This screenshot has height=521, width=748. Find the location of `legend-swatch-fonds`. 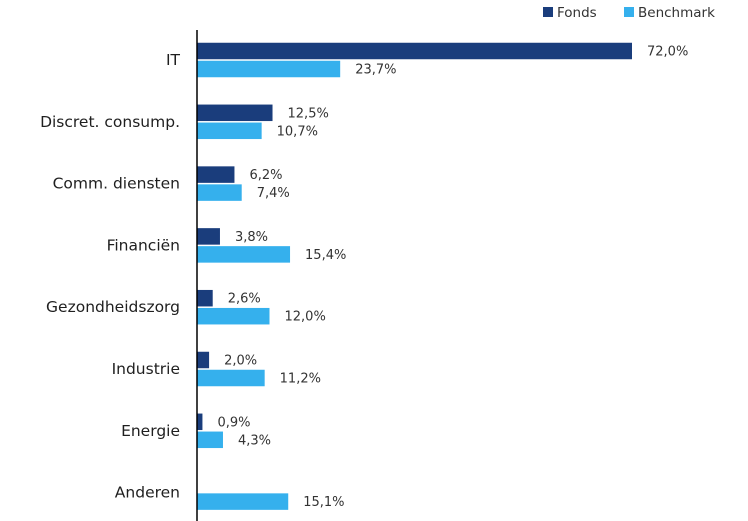

legend-swatch-fonds is located at coordinates (548, 12).